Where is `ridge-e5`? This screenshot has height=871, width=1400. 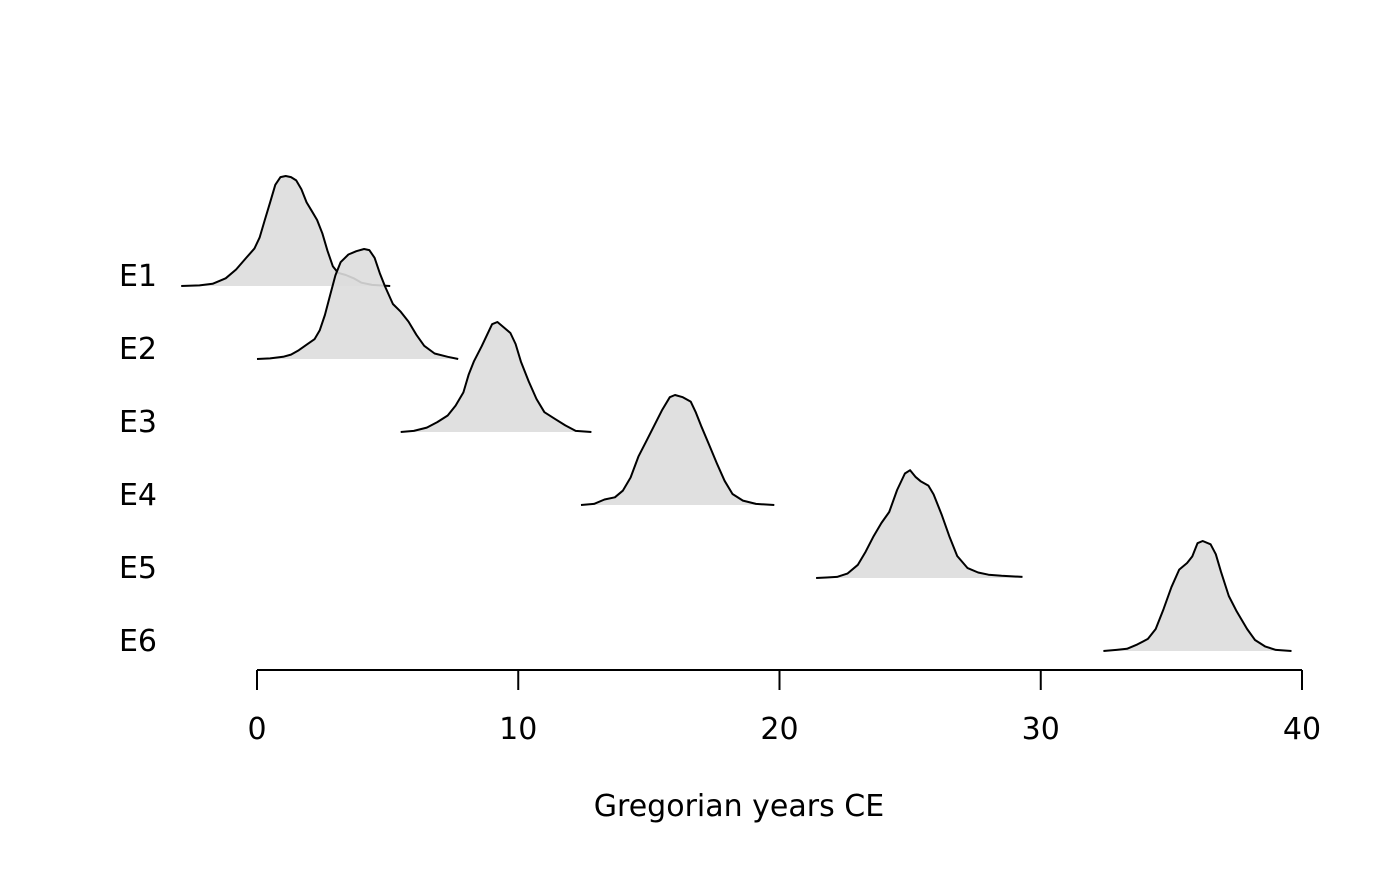
ridge-e5 is located at coordinates (919, 524).